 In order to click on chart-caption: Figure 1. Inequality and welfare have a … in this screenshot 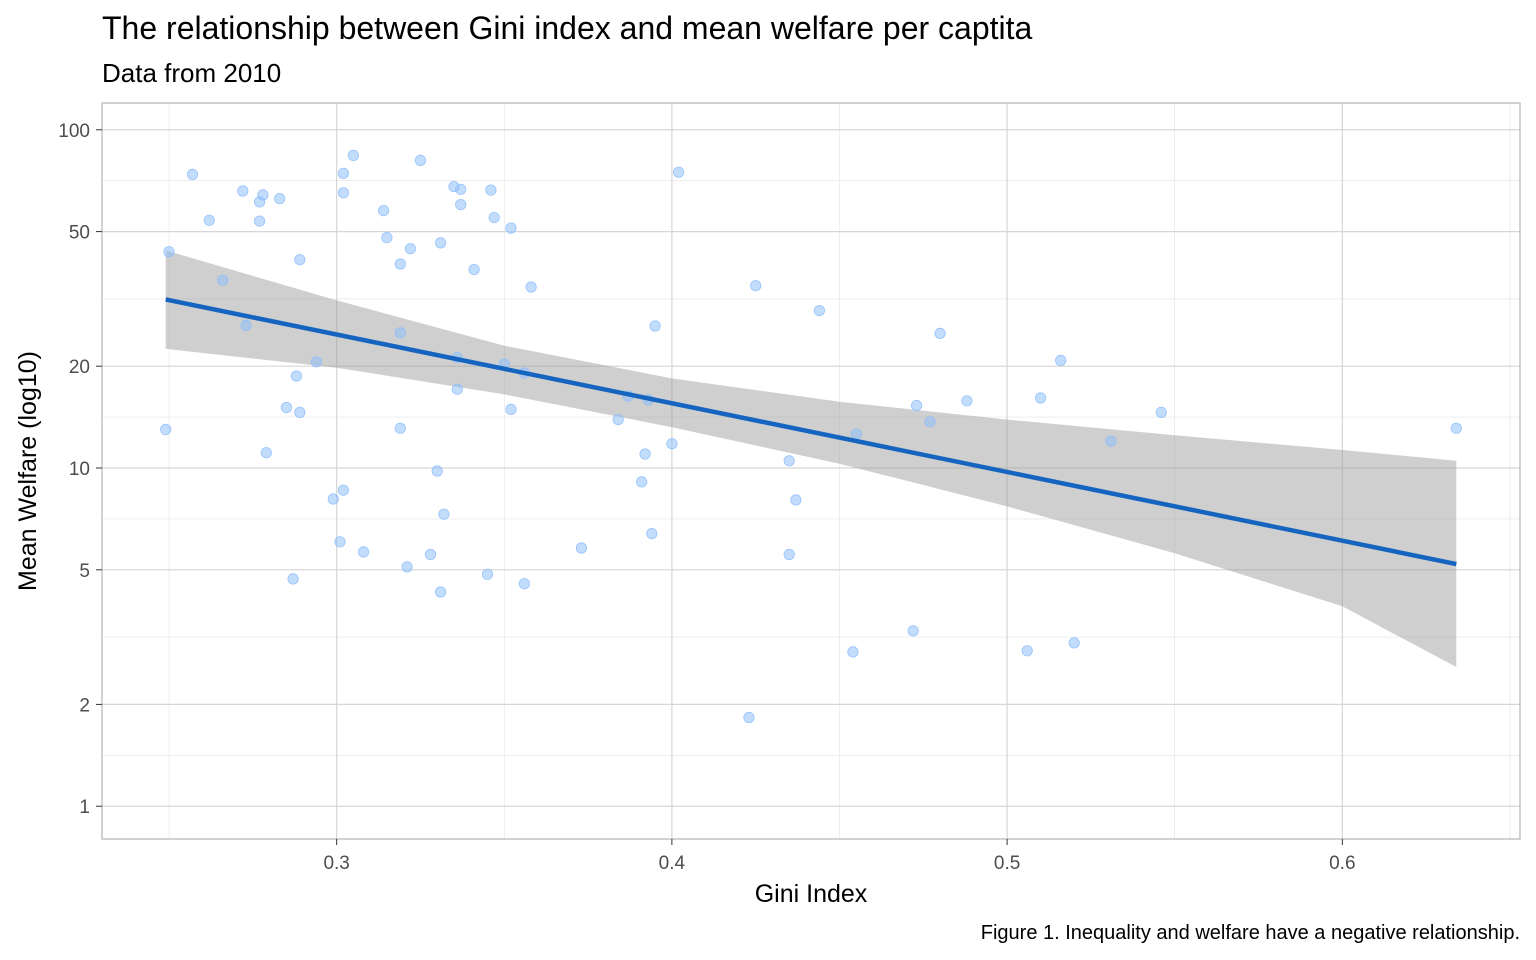, I will do `click(1250, 933)`.